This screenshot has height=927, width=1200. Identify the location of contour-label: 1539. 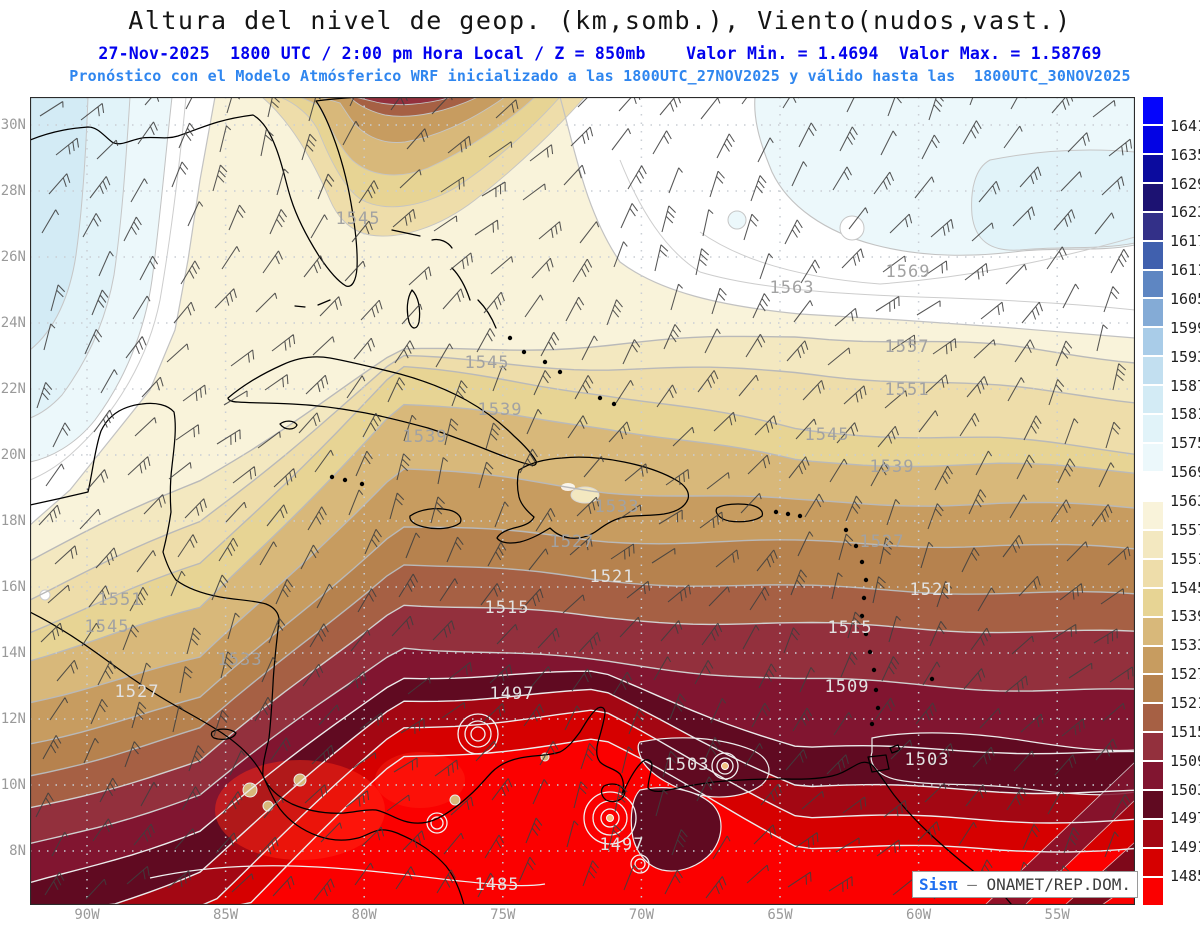
(892, 467).